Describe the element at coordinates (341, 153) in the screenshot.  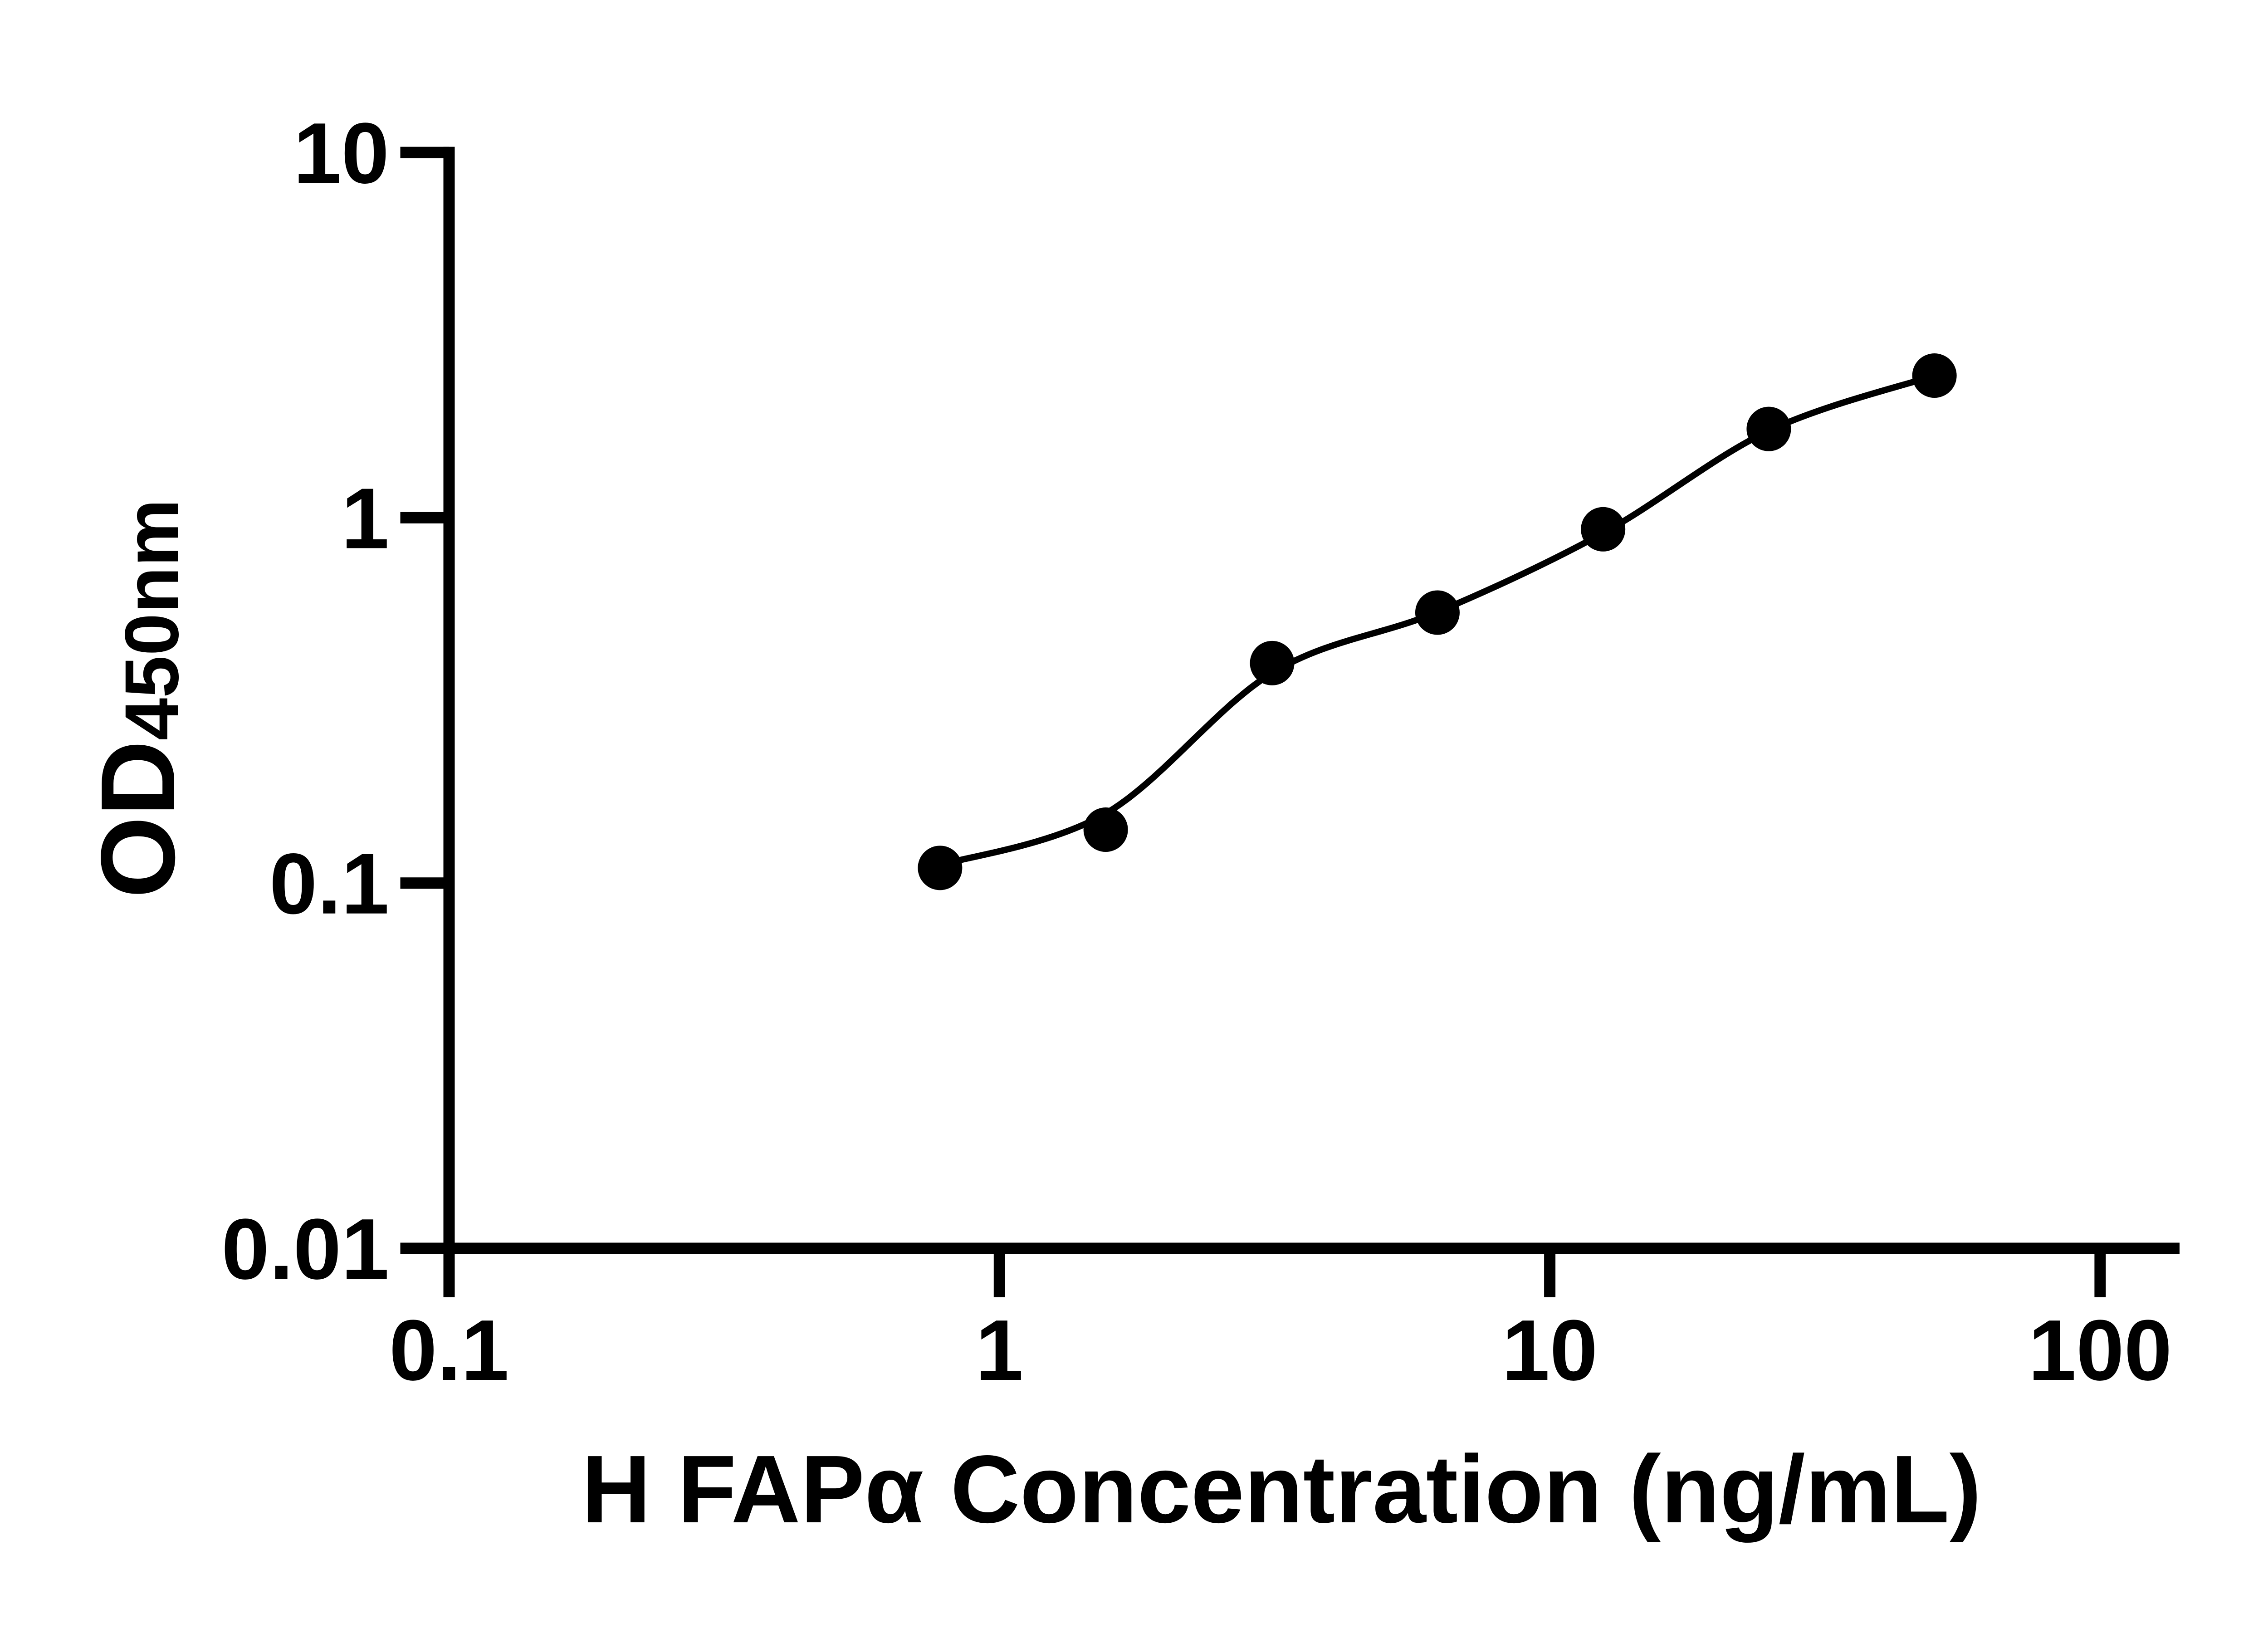
I see `y-tick-label: 10` at that location.